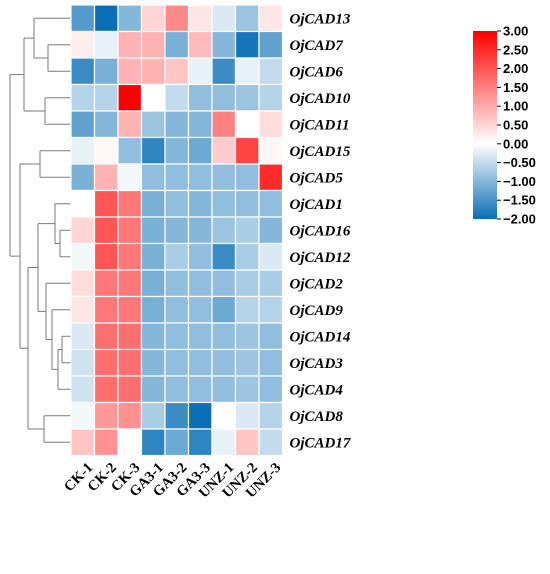 Image resolution: width=550 pixels, height=574 pixels. Describe the element at coordinates (519, 162) in the screenshot. I see `colorbar-tick-label: −0.50` at that location.